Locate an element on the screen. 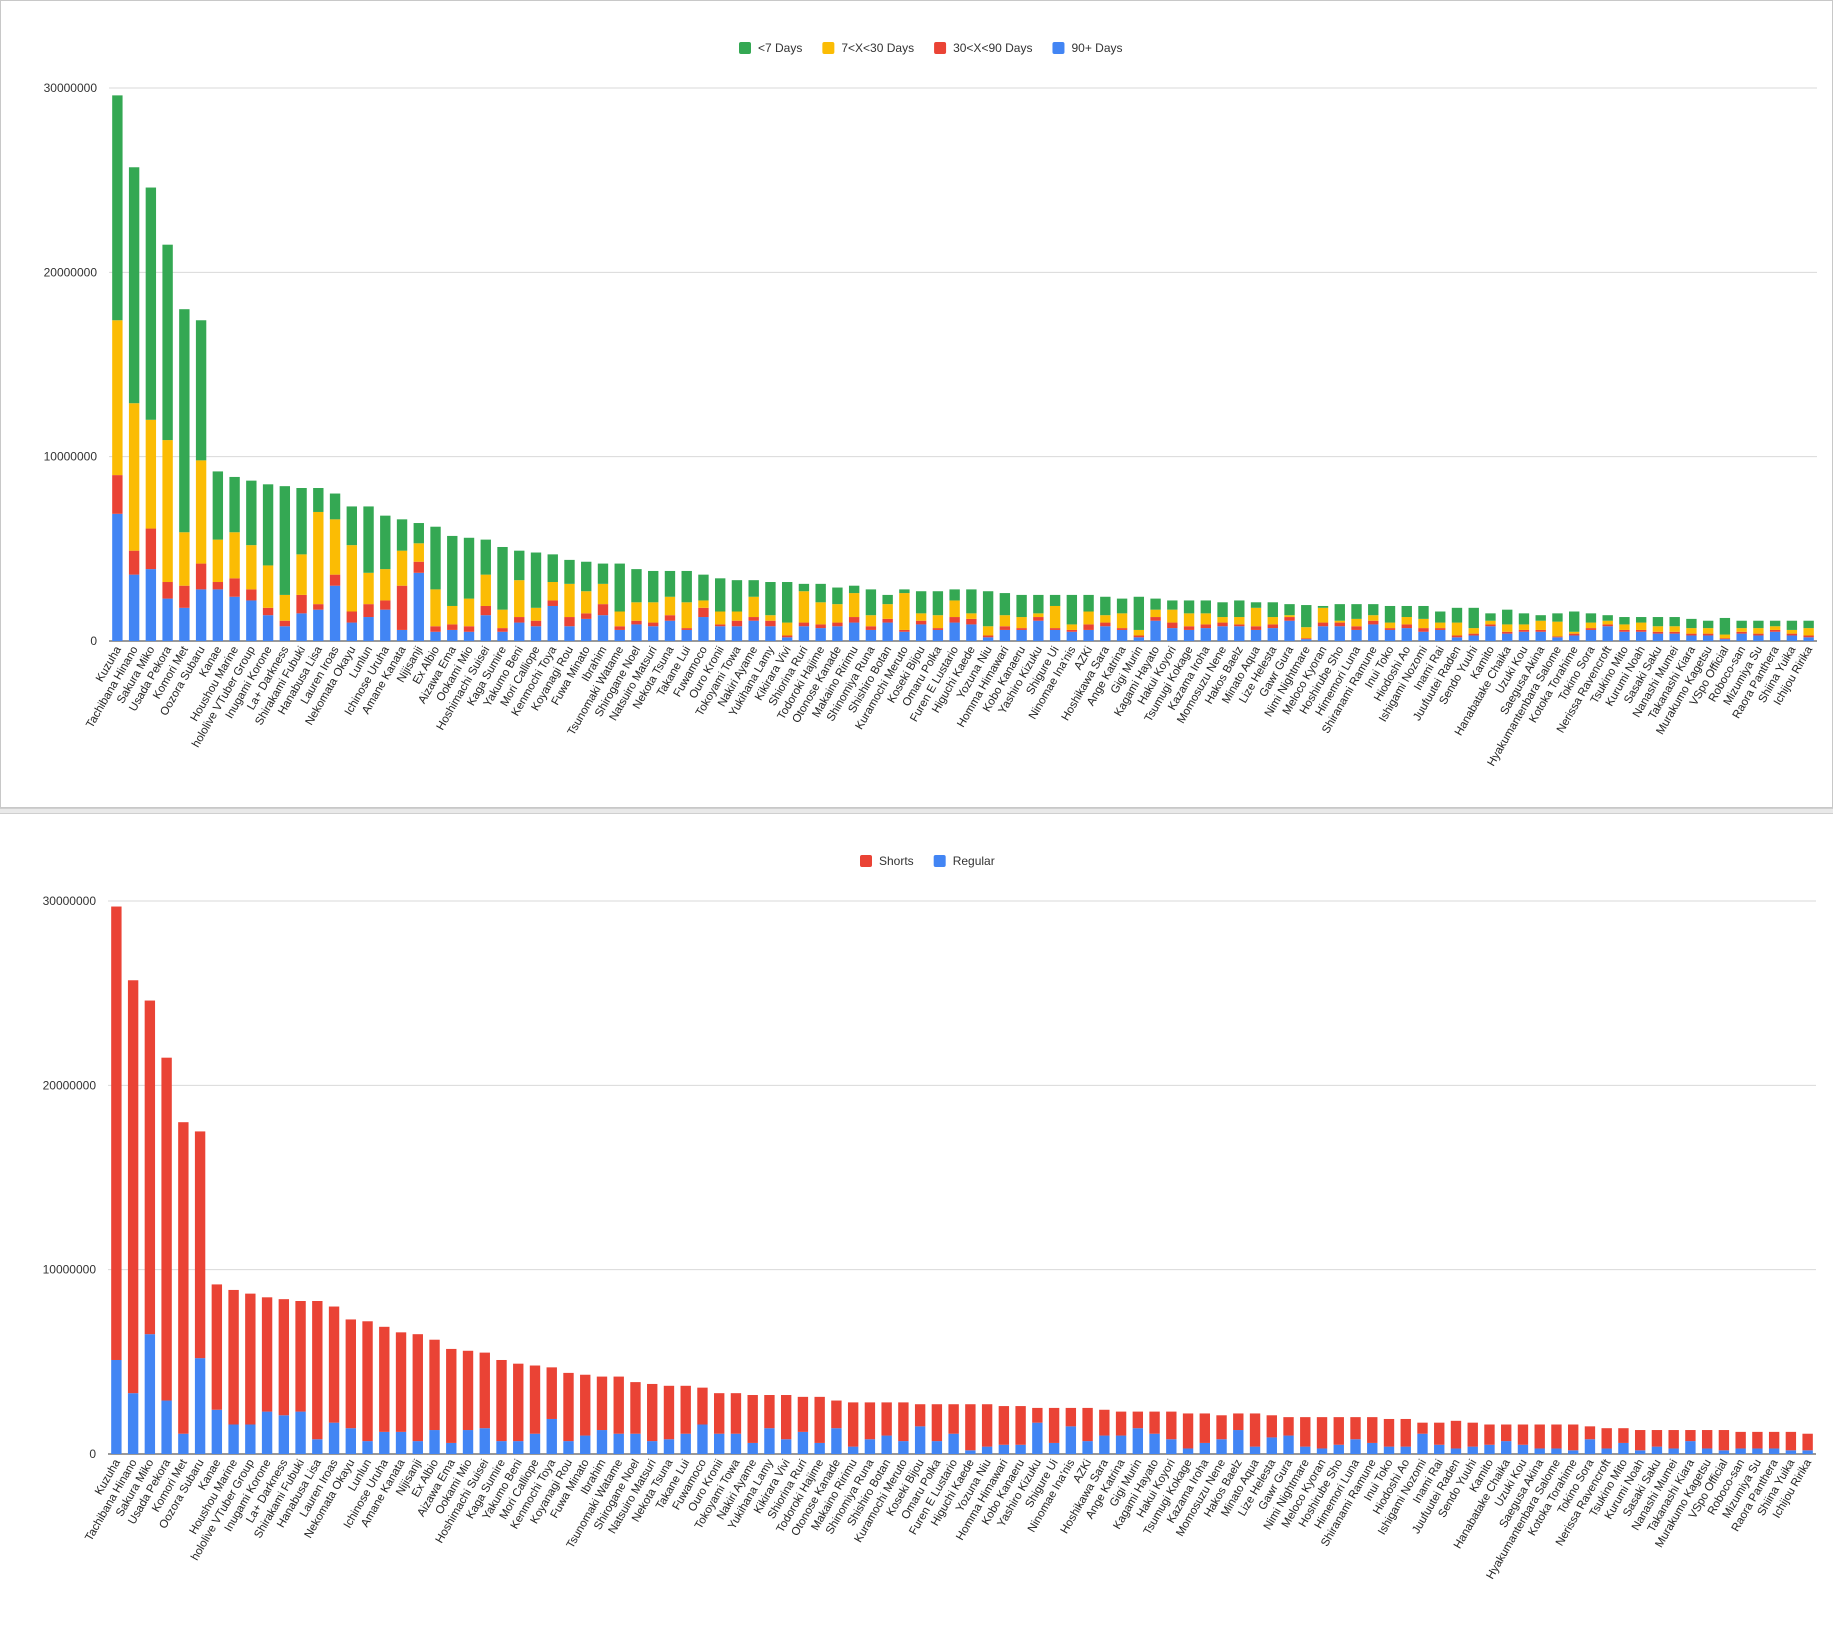  y-tick-label: 10000000 is located at coordinates (71, 457).